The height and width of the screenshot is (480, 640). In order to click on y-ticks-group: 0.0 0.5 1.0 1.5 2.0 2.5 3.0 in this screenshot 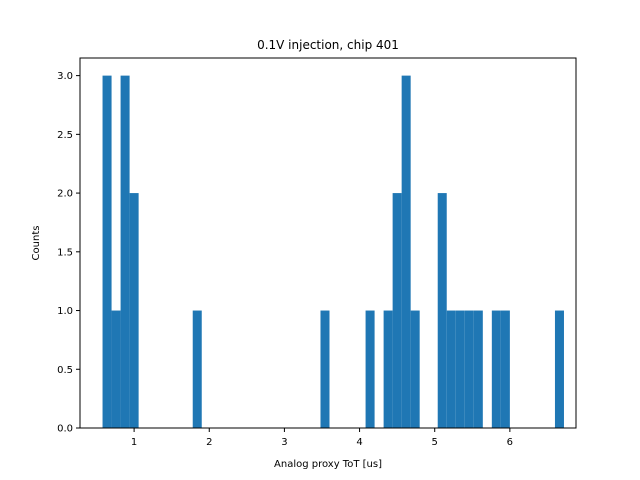, I will do `click(68, 253)`.